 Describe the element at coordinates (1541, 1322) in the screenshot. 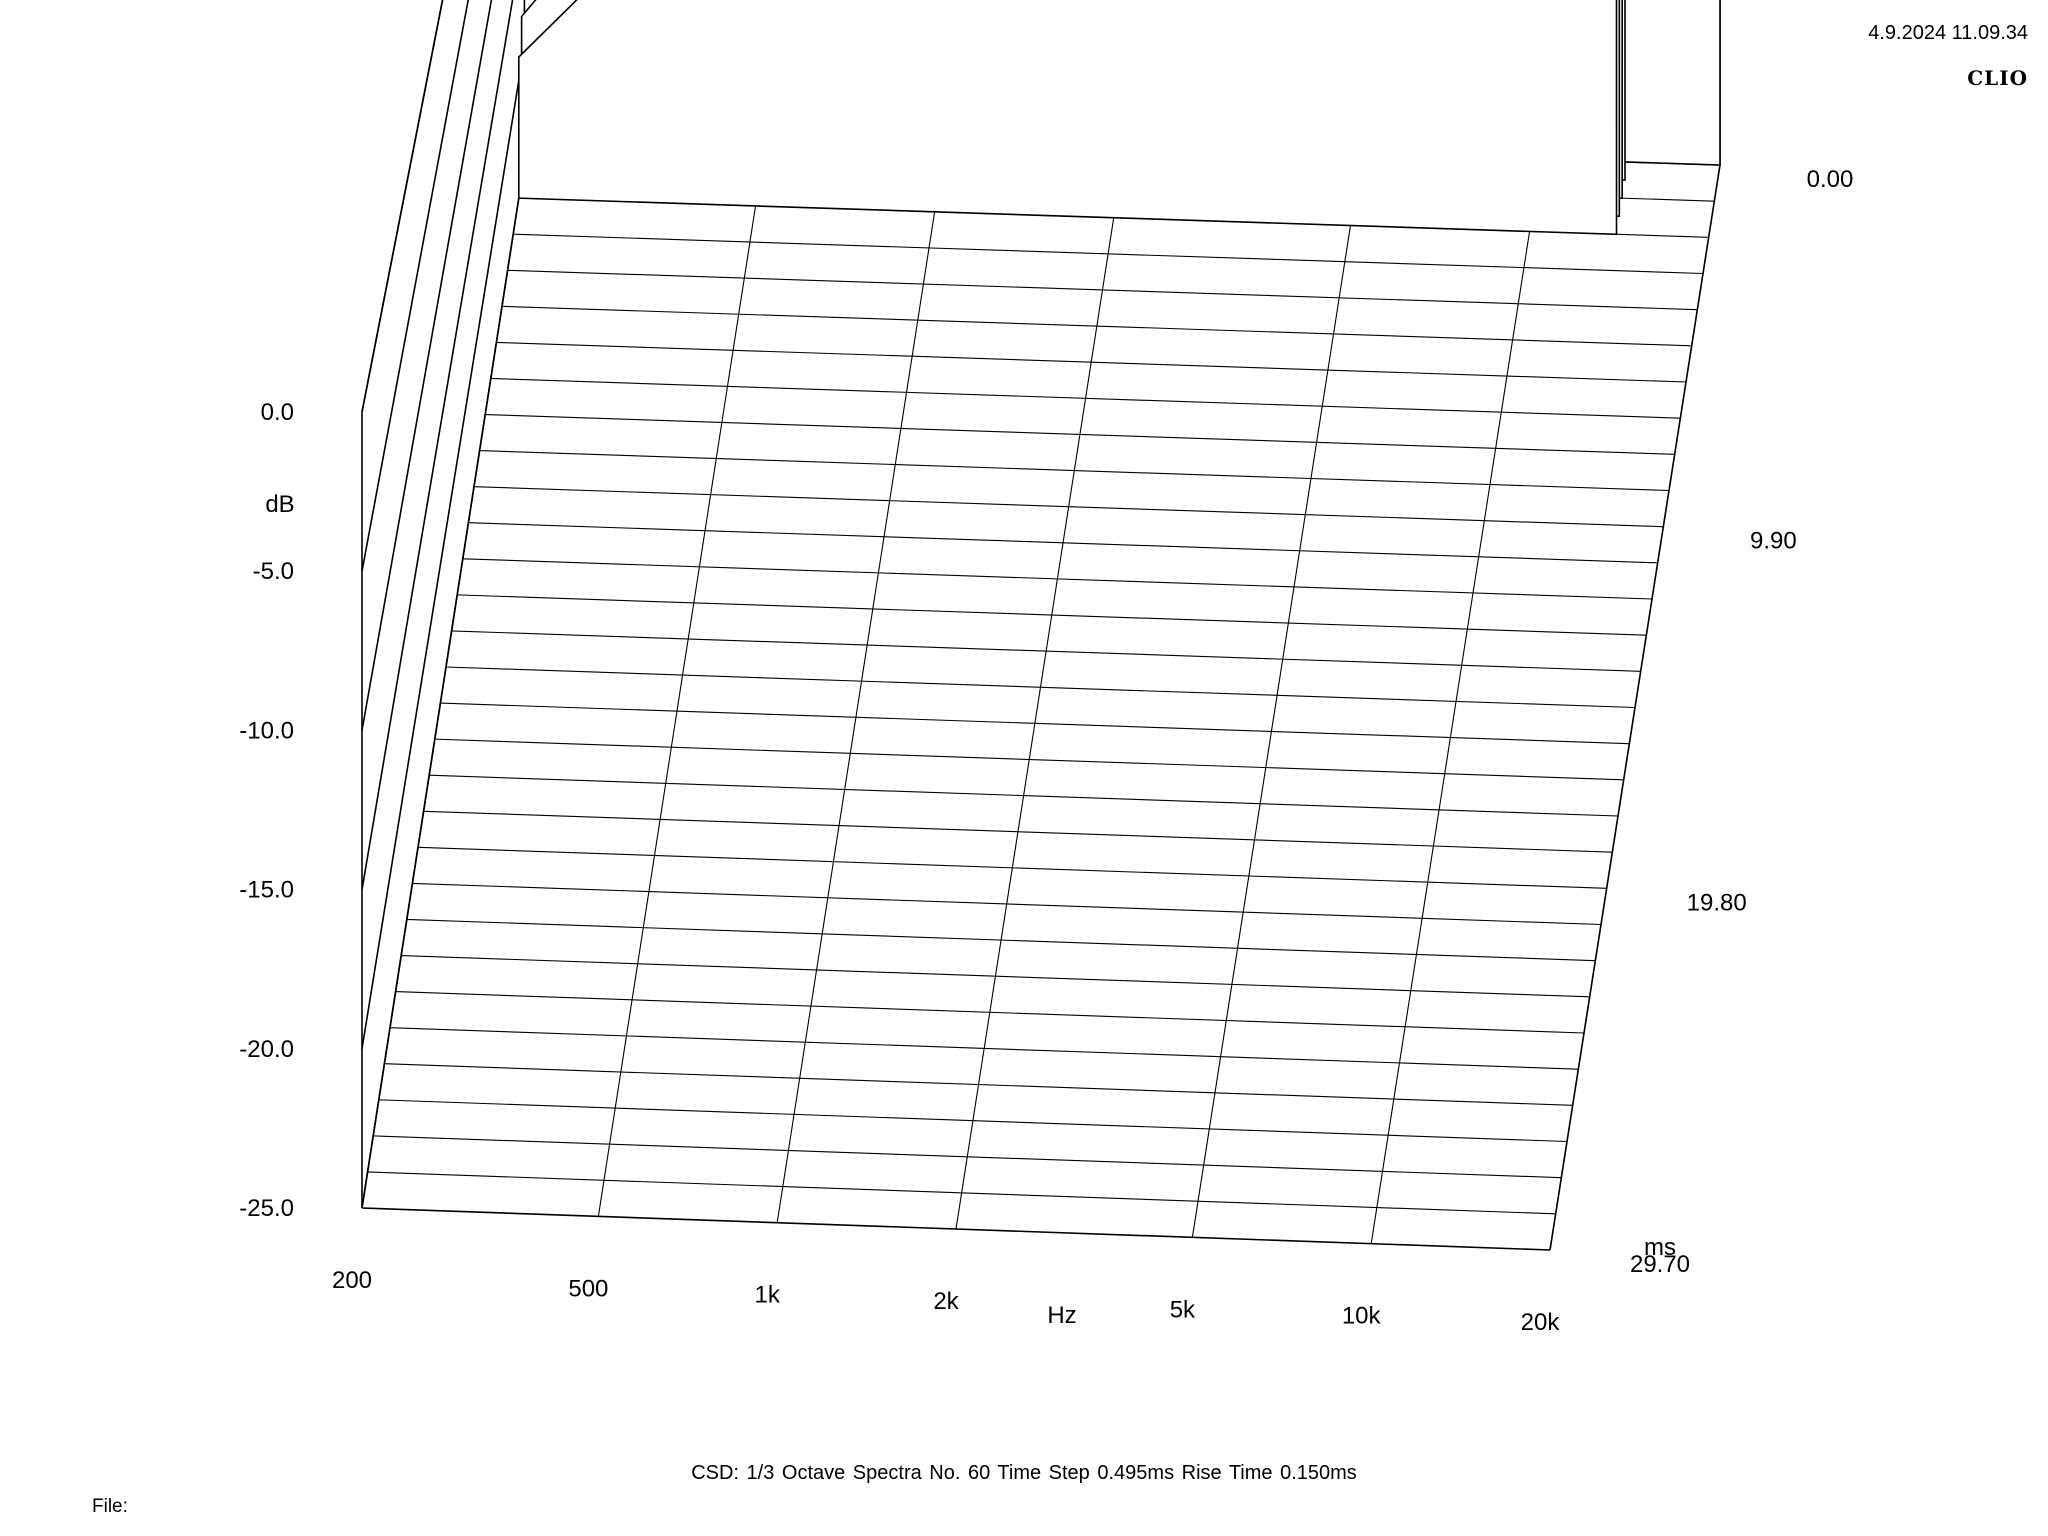

I see `x-tick-label: 20k` at that location.